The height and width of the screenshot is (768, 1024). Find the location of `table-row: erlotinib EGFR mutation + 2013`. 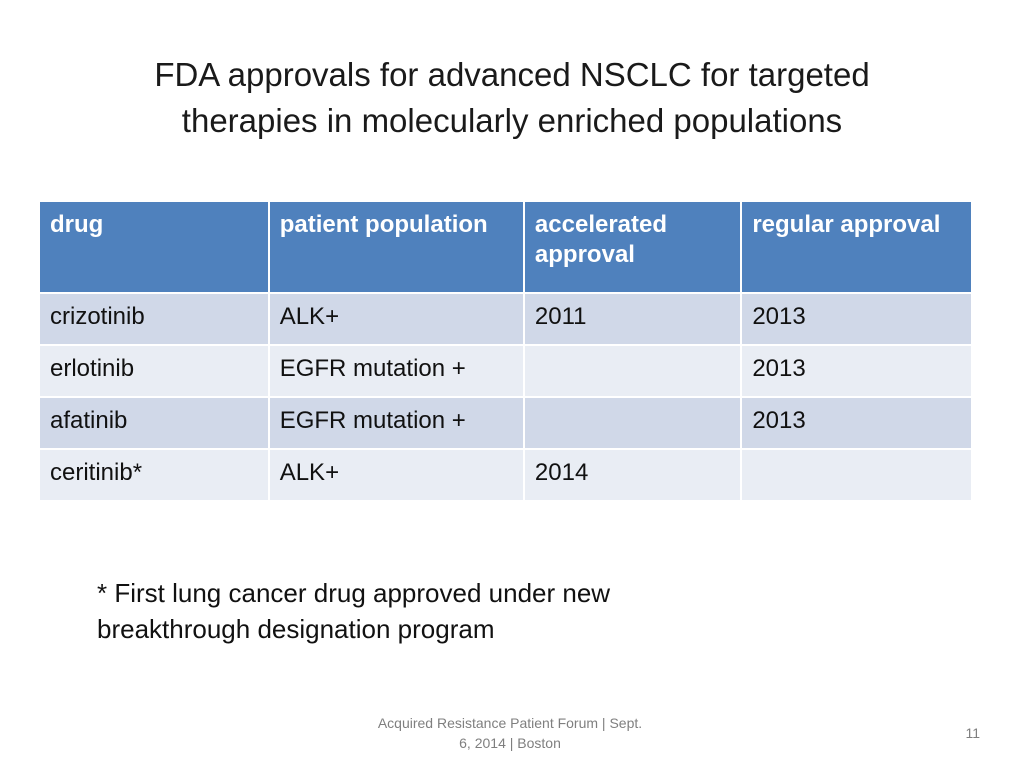

table-row: erlotinib EGFR mutation + 2013 is located at coordinates (505, 371).